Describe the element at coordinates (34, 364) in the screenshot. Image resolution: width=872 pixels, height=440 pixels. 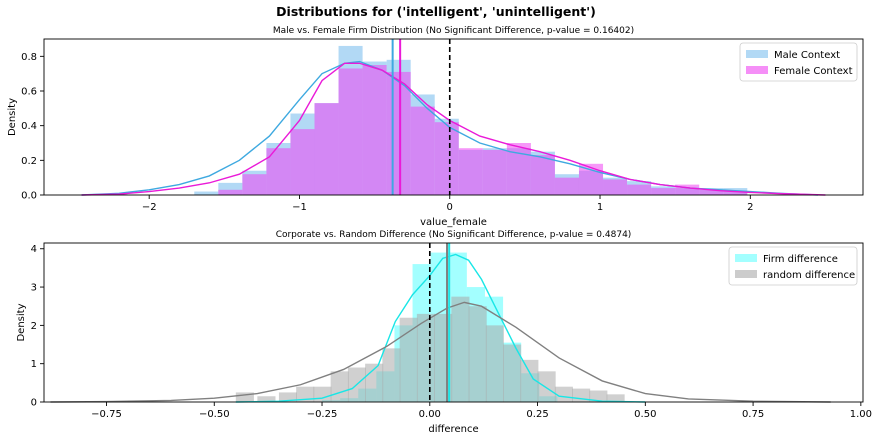
I see `y-tick-label: 1` at that location.